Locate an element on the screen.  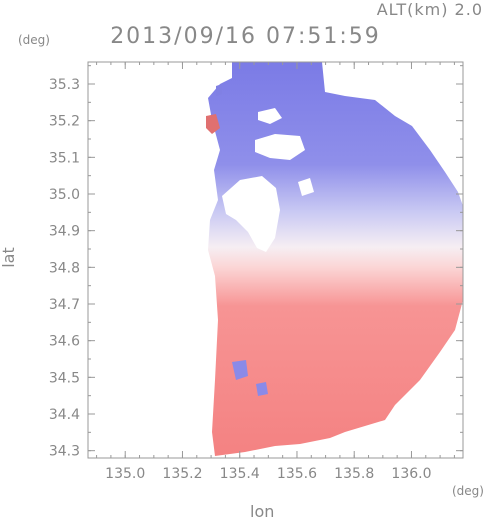
y-tick-label: 35.0 is located at coordinates (64, 195).